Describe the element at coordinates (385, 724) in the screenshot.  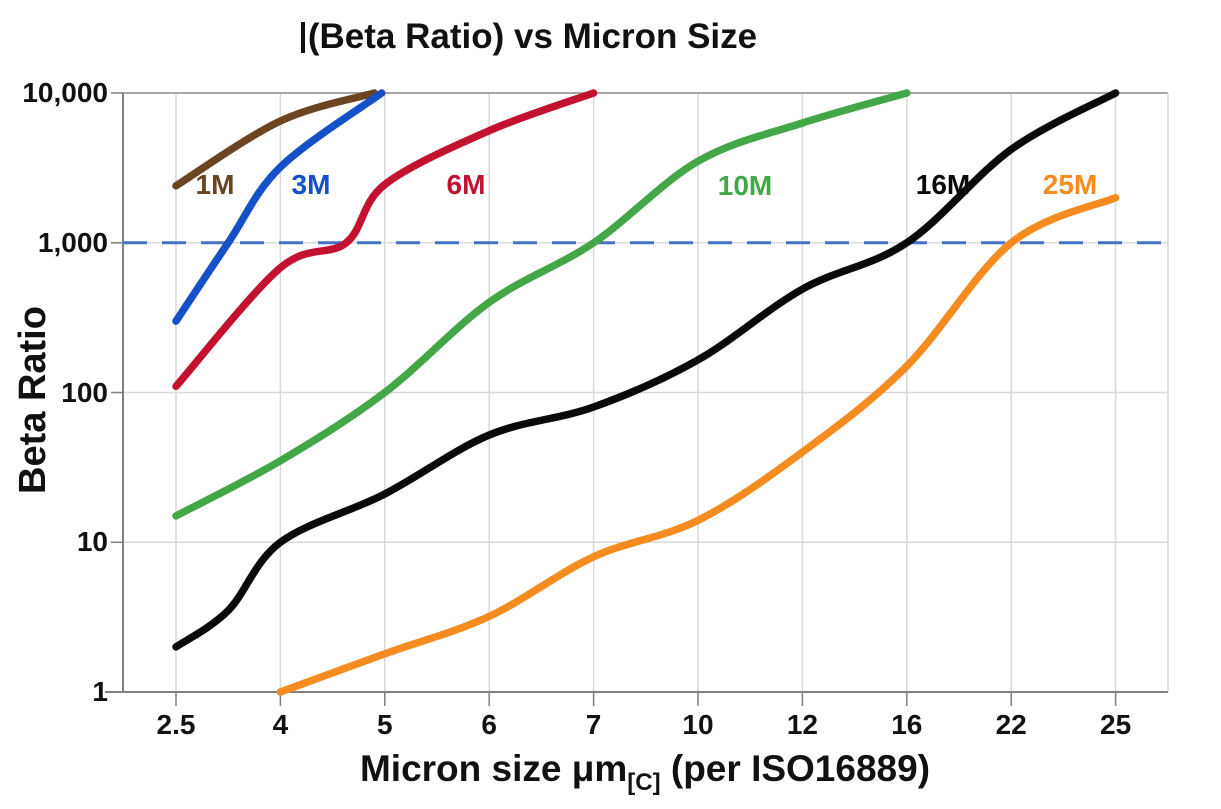
I see `x-tick-label: 5` at that location.